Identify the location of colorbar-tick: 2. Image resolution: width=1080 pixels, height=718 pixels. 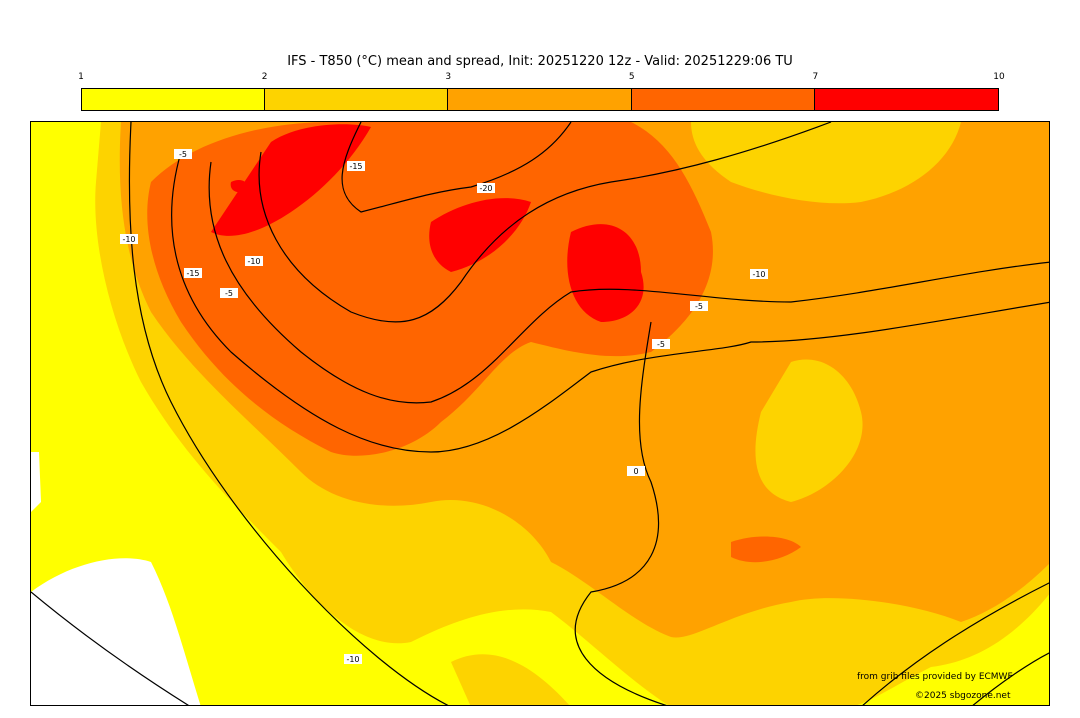
(264, 77).